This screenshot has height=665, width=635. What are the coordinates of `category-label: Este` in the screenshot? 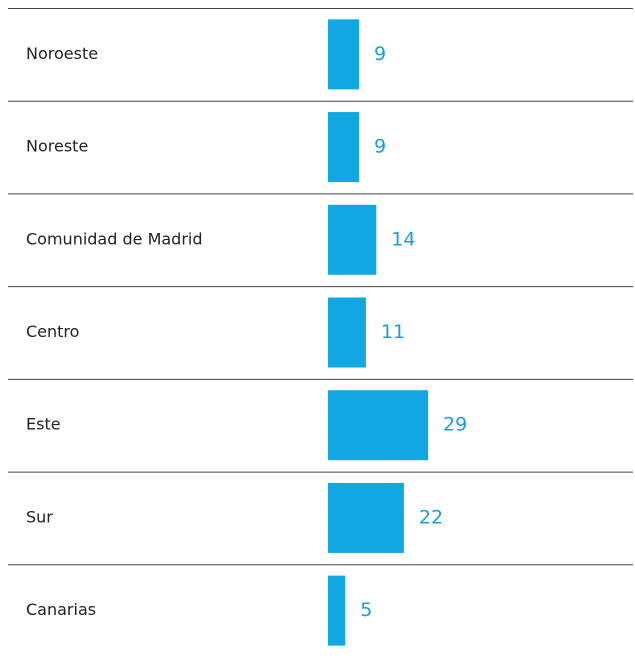 It's located at (43, 424).